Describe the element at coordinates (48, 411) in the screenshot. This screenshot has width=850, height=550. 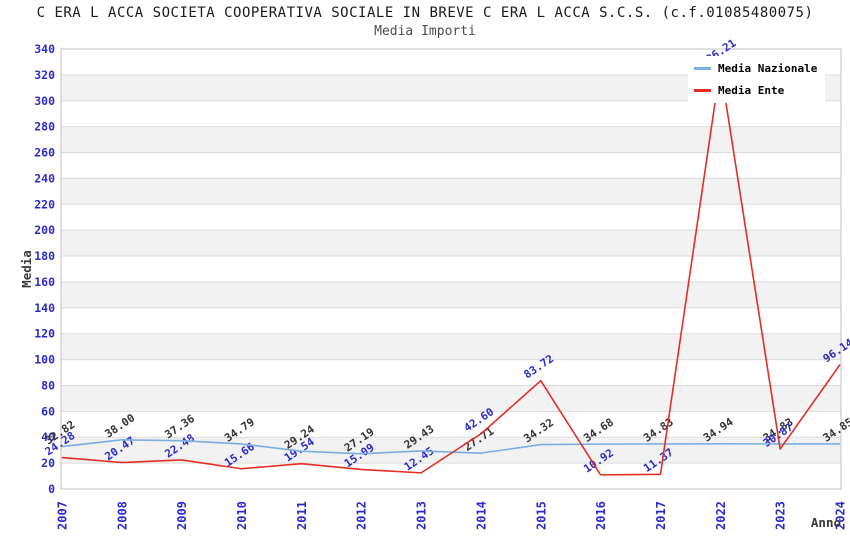
I see `y-tick-label: 60` at that location.